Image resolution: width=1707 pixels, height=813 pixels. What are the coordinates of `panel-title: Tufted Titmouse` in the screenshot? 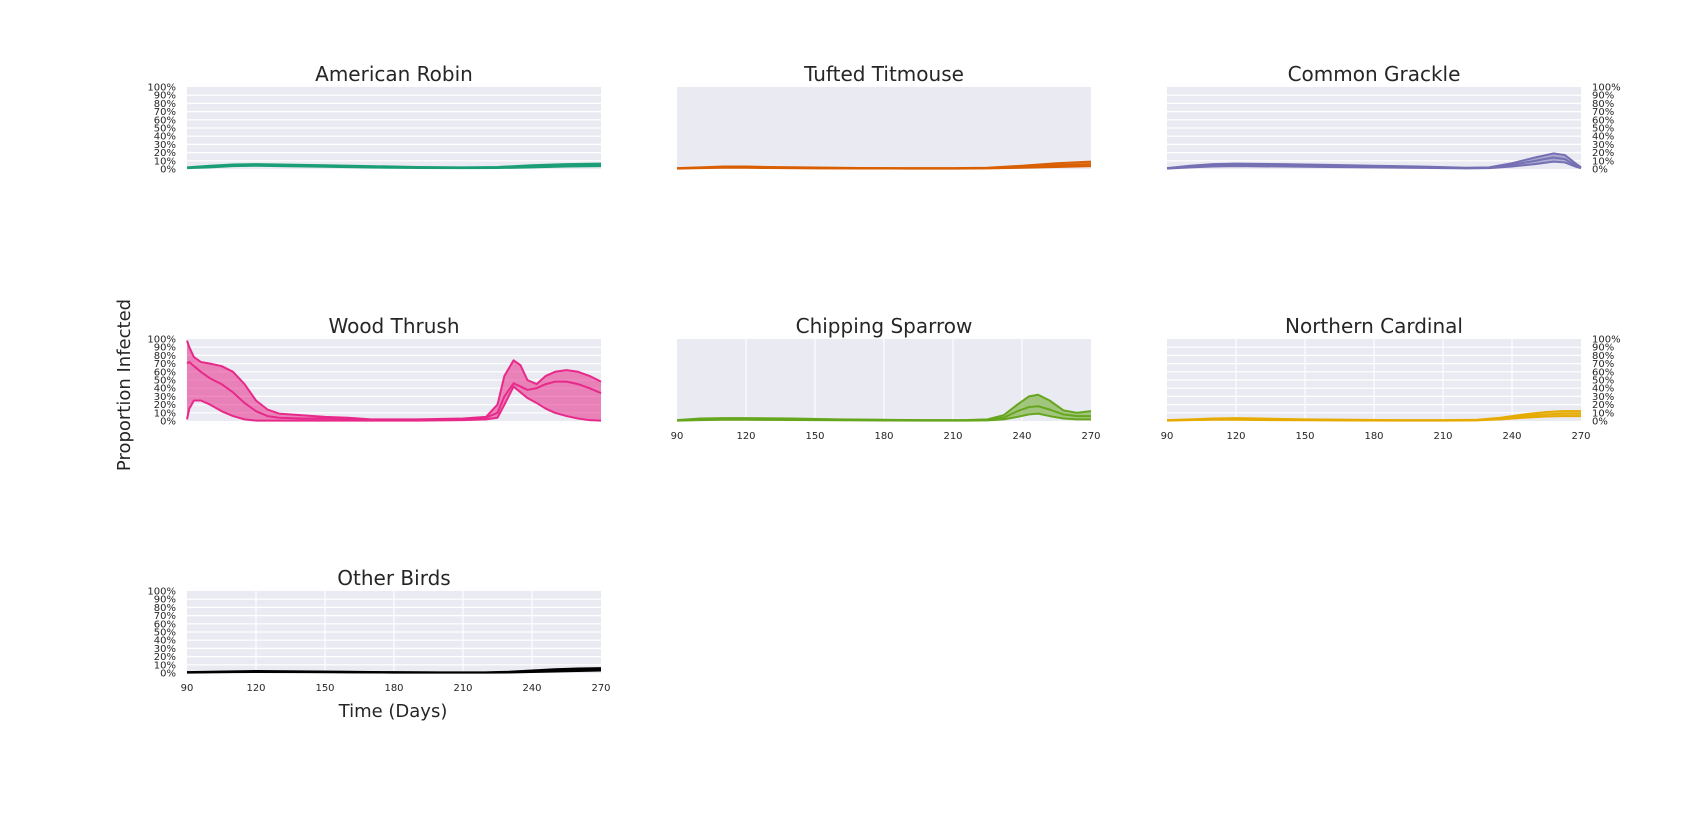 It's located at (883, 74).